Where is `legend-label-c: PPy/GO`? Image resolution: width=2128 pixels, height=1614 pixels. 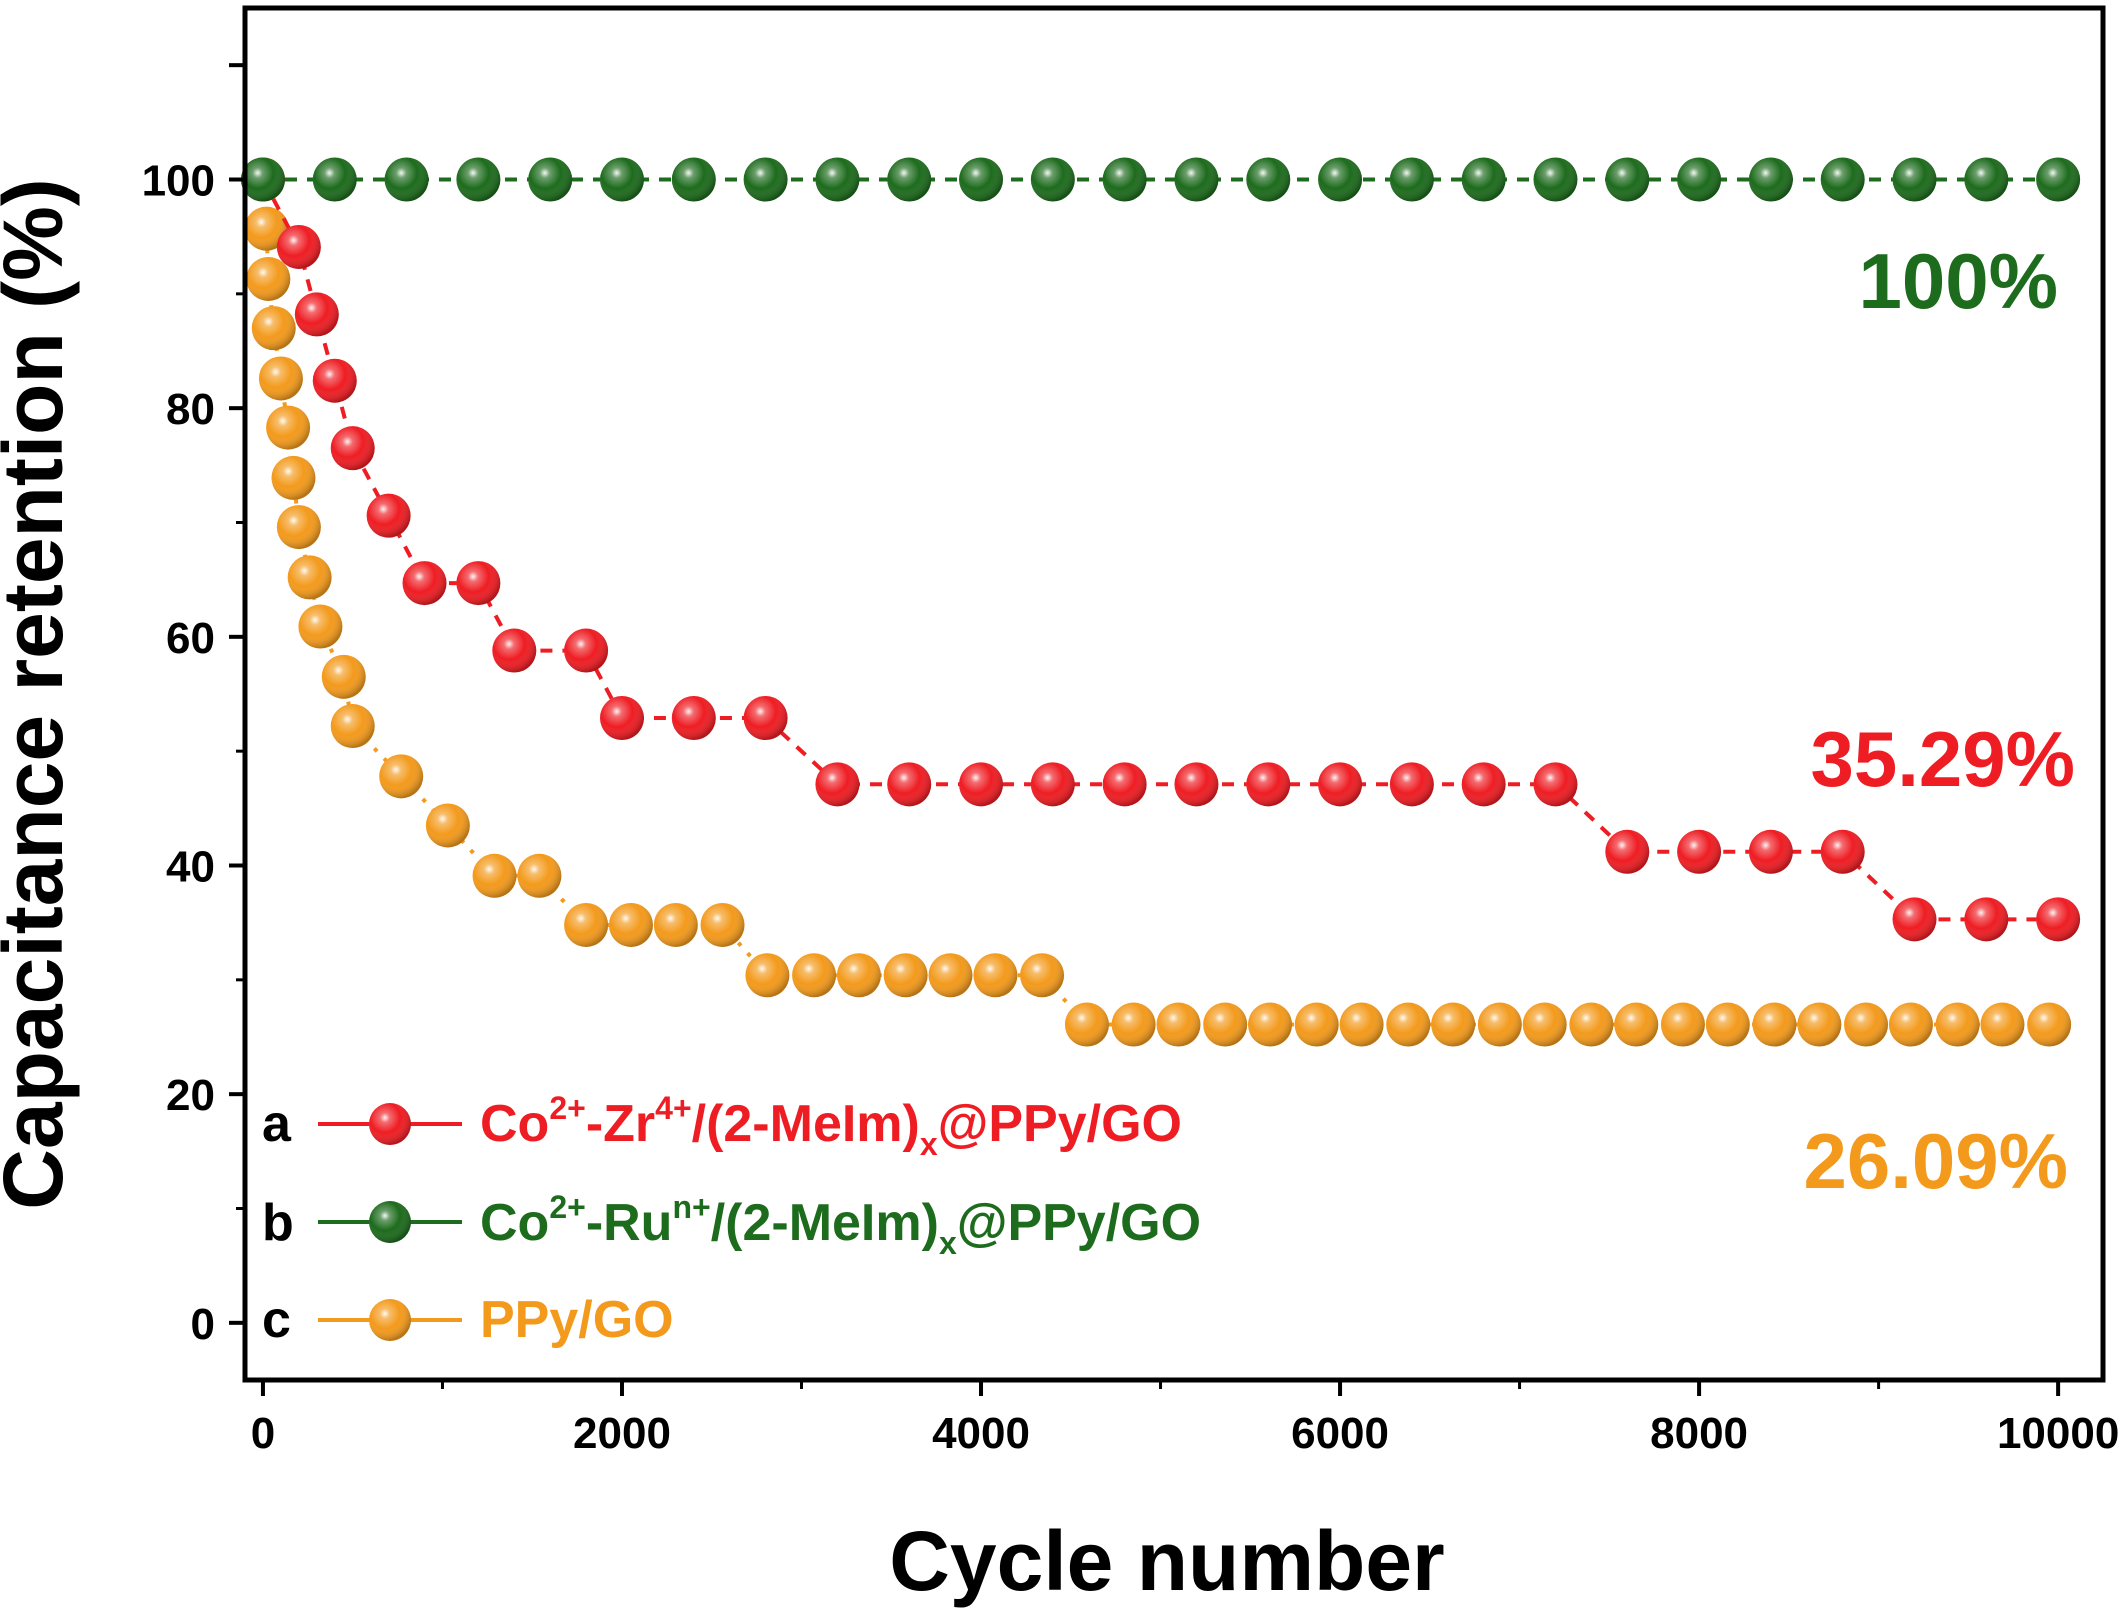
legend-label-c: PPy/GO is located at coordinates (577, 1320).